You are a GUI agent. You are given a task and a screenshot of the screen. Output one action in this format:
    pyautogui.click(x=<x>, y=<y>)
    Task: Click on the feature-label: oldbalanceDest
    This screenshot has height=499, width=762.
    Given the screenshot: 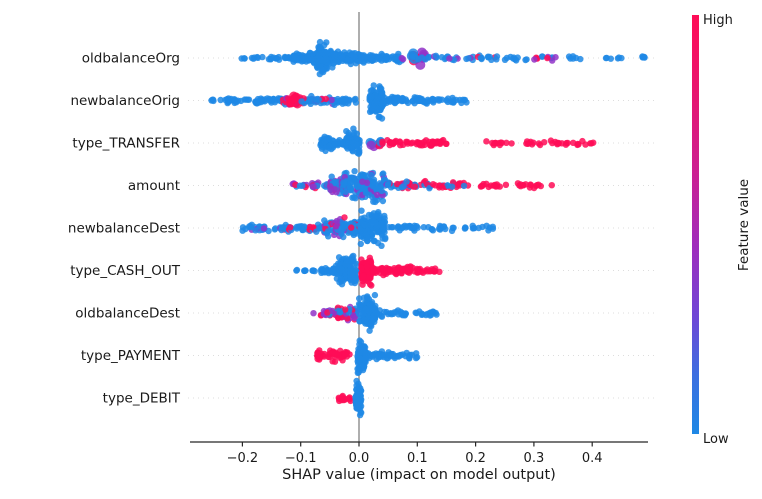 What is the action you would take?
    pyautogui.click(x=127, y=314)
    